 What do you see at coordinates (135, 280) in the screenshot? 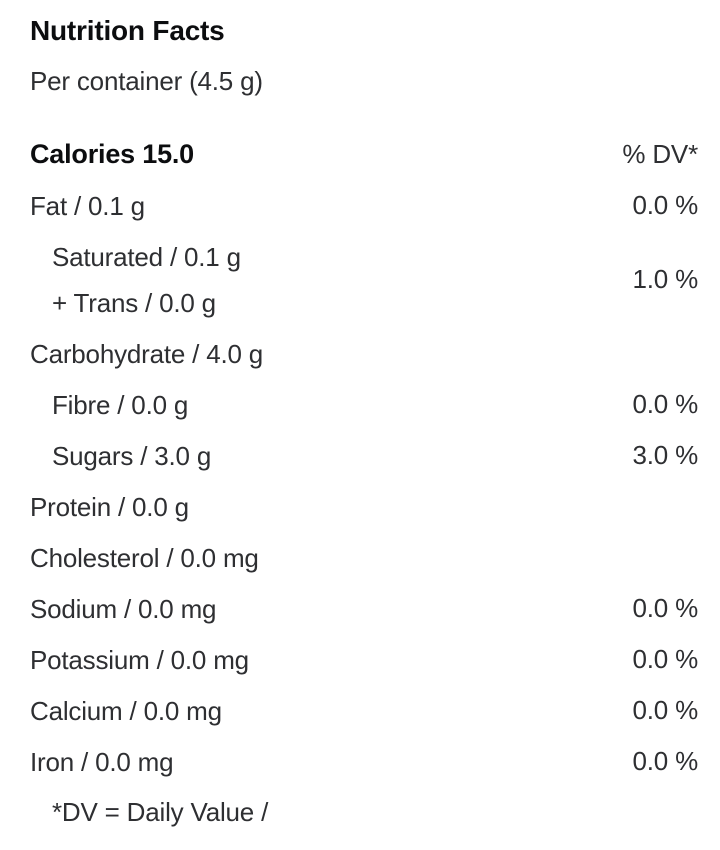
I see `nutrient-labels: Saturated / 0.1 g + Trans / 0.0 g` at bounding box center [135, 280].